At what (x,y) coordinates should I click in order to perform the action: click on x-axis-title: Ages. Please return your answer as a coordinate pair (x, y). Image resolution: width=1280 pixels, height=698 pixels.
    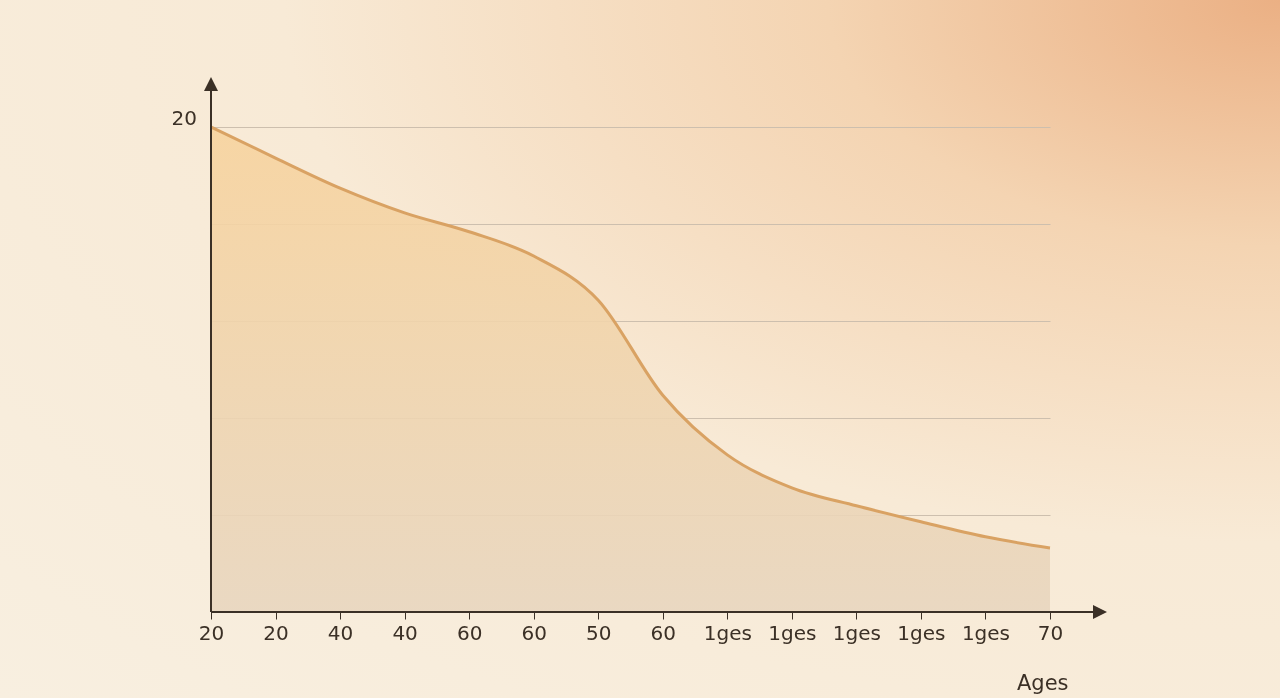
    Looking at the image, I should click on (1042, 682).